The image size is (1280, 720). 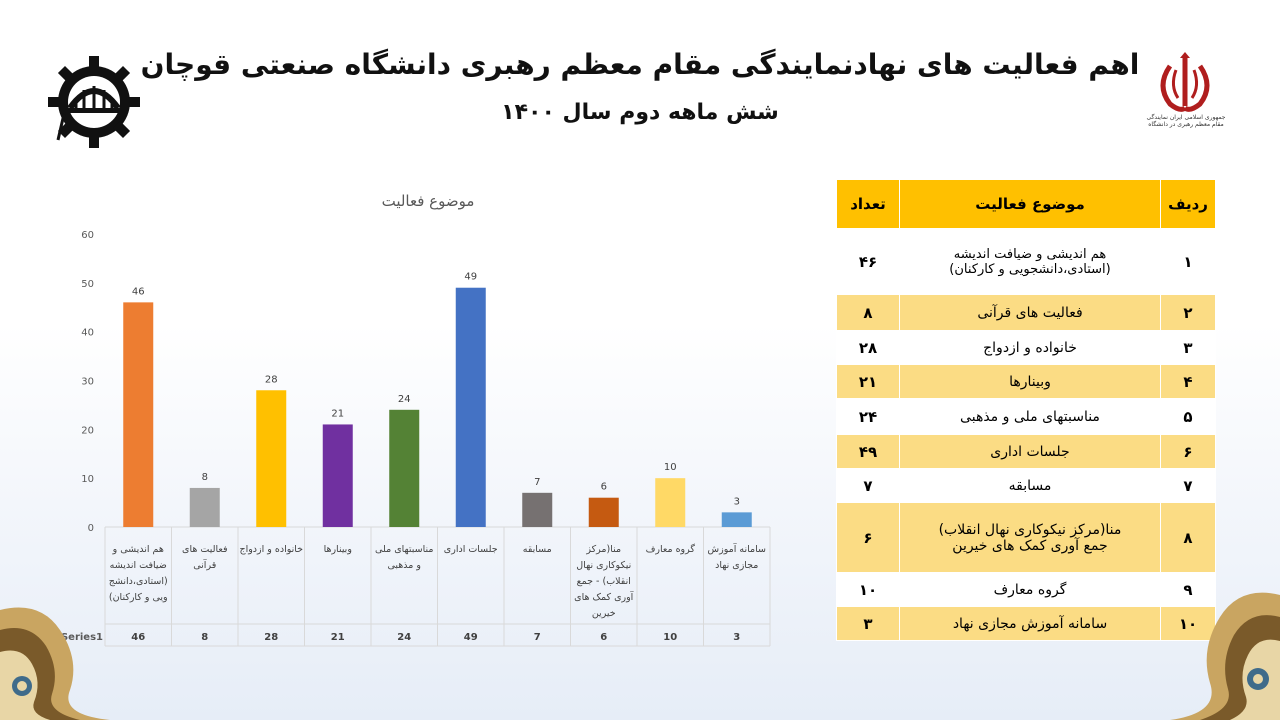 I want to click on topic-line: (استادی،دانشجویی و کارکنان), so click(x=1030, y=269).